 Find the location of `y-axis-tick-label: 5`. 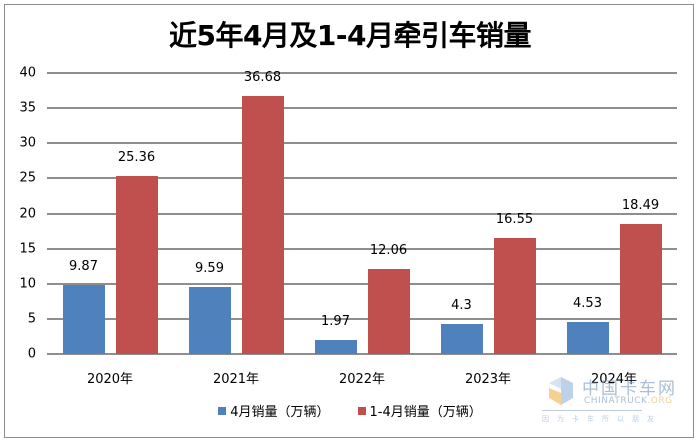

y-axis-tick-label: 5 is located at coordinates (31, 319).